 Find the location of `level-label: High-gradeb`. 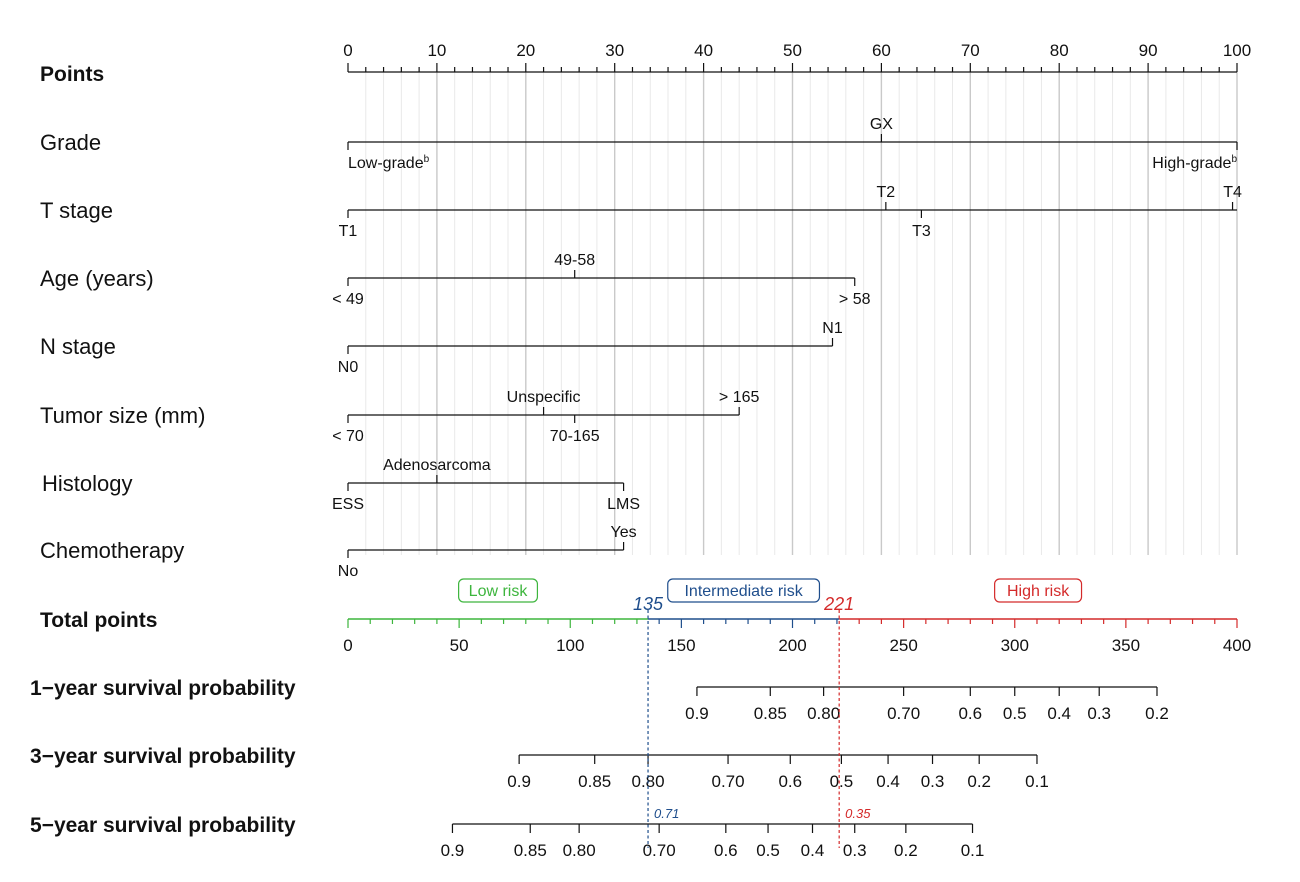

level-label: High-gradeb is located at coordinates (1194, 163).